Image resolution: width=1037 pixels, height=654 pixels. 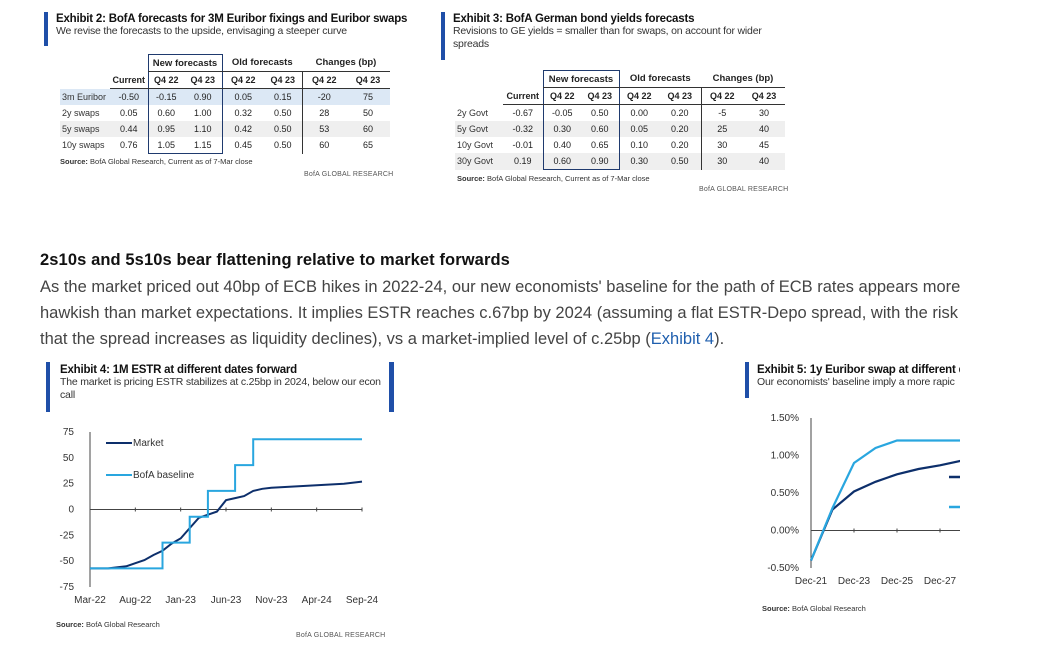 What do you see at coordinates (391, 387) in the screenshot?
I see `exhibit-4-accent-bar-right` at bounding box center [391, 387].